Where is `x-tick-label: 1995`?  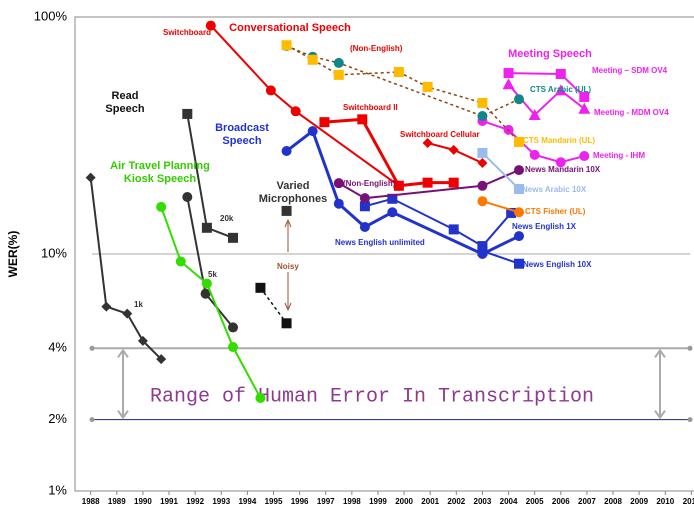
x-tick-label: 1995 is located at coordinates (274, 501).